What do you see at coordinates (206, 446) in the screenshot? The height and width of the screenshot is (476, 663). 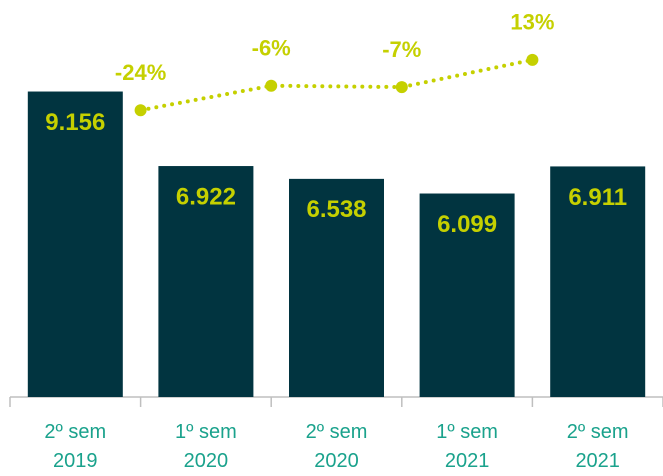 I see `x-tick-label: 1º sem 2020` at bounding box center [206, 446].